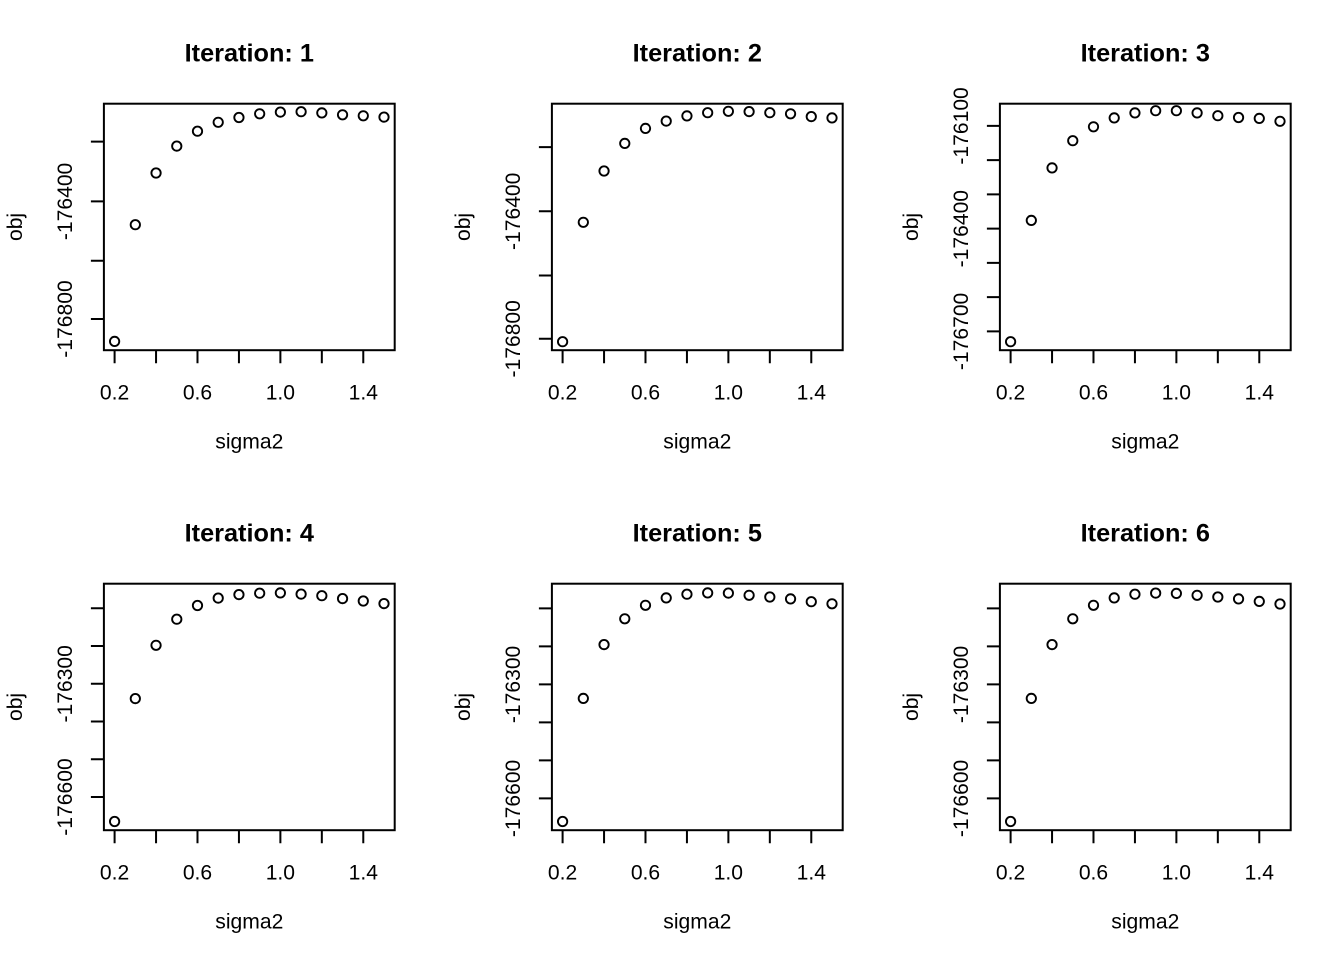 The width and height of the screenshot is (1344, 960). I want to click on svg-text: Iteration: 4, so click(249, 534).